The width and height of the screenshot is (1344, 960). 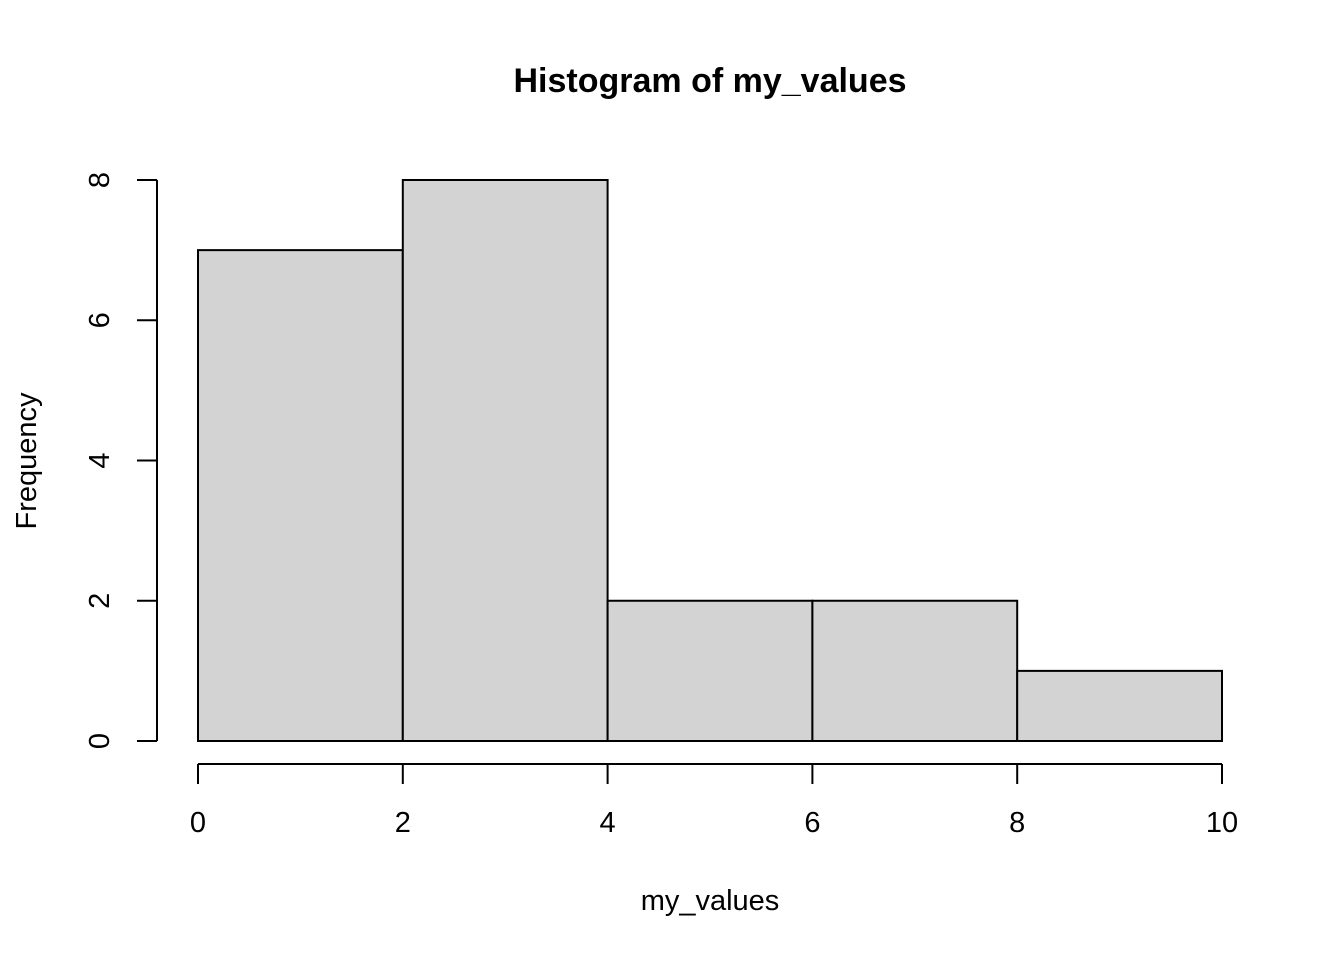 What do you see at coordinates (710, 901) in the screenshot?
I see `x-axis-label: my_values` at bounding box center [710, 901].